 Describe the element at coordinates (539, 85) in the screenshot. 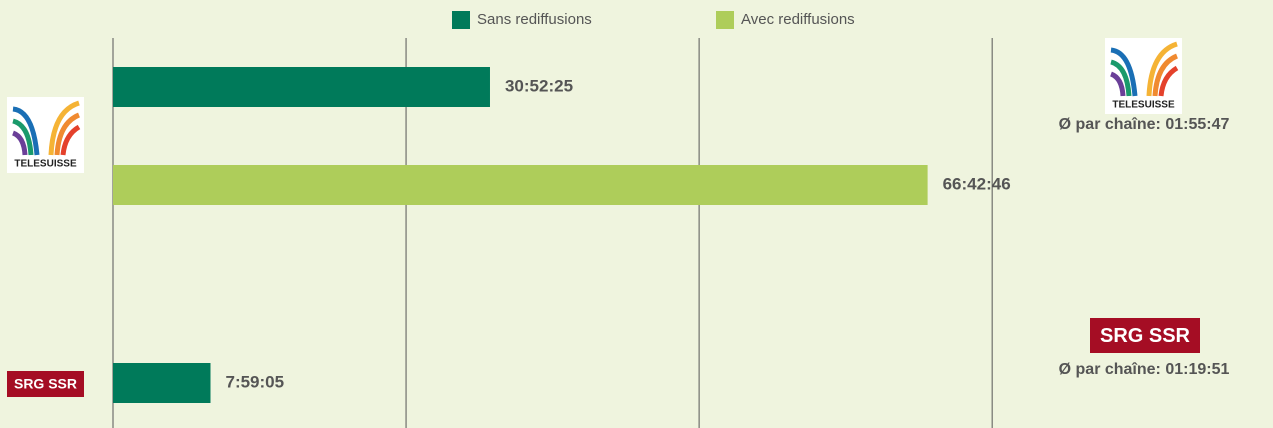

I see `value-label: 30:52:25` at that location.